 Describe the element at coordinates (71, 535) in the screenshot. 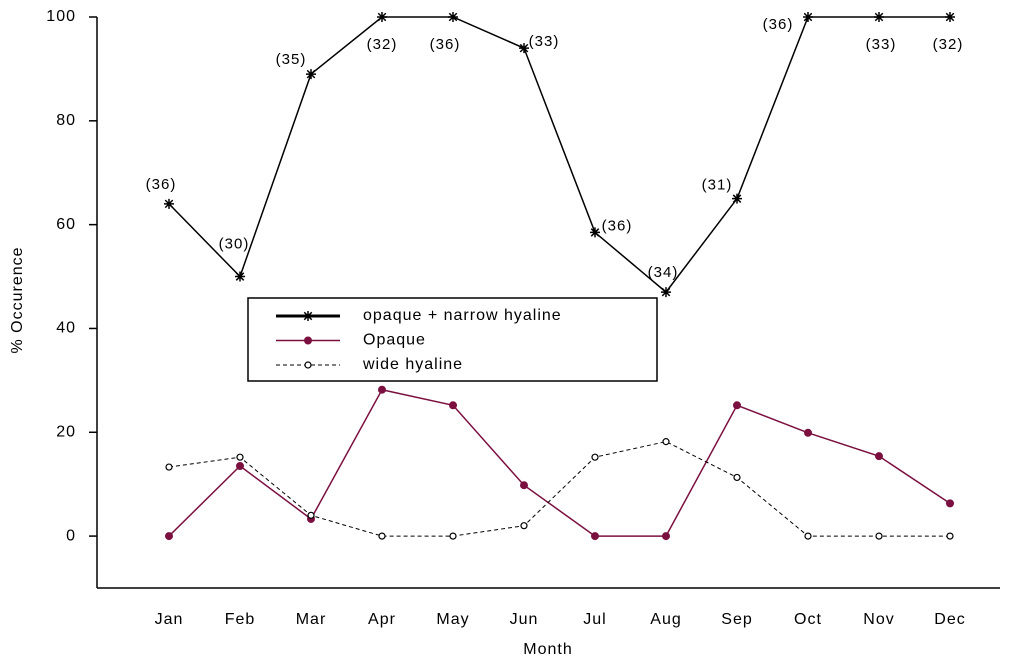

I see `y-tick-label: 0` at that location.